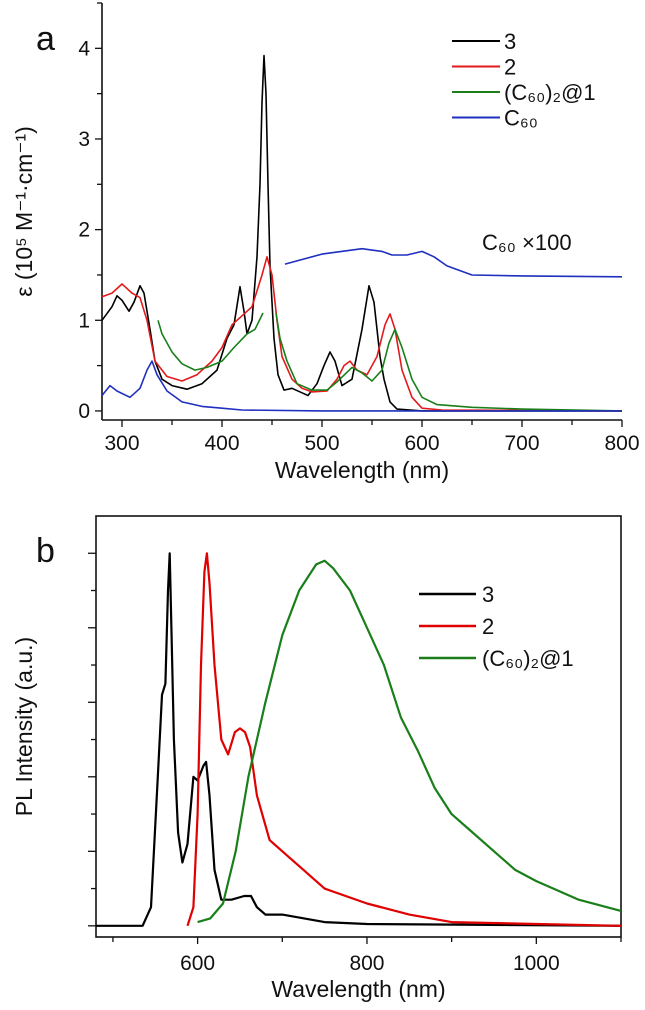 The width and height of the screenshot is (645, 1010). I want to click on series-line-C, so click(361, 386).